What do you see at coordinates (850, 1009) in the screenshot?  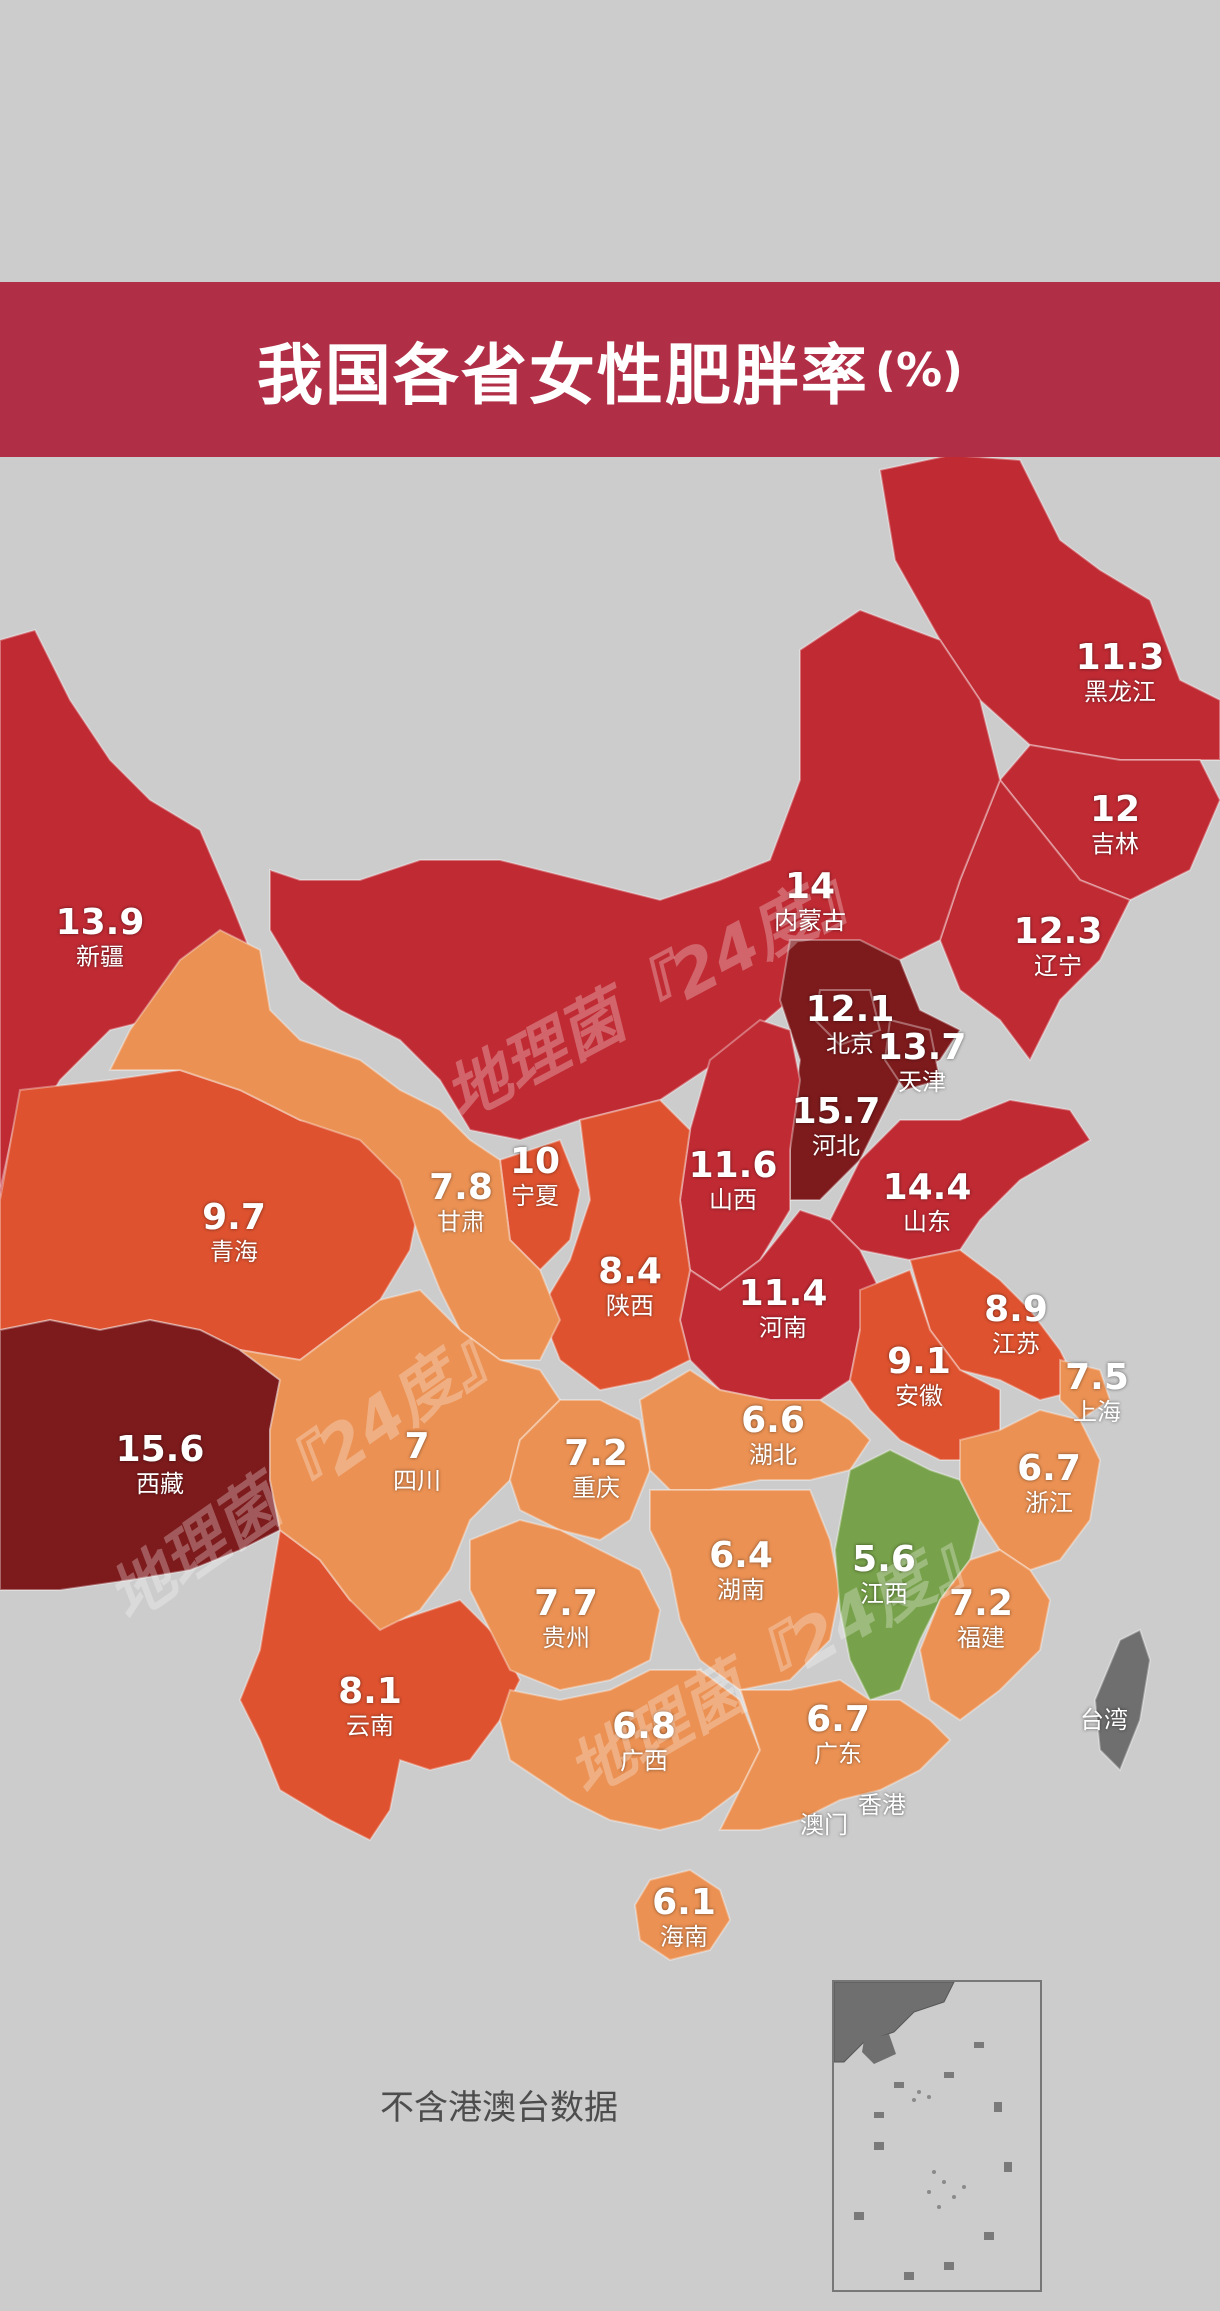 I see `value-beijing: 12.1` at bounding box center [850, 1009].